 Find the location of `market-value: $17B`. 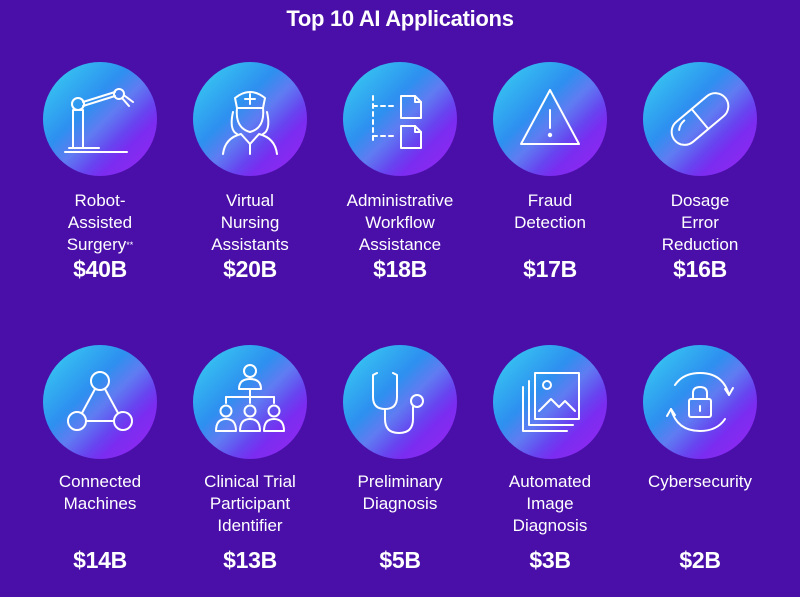

market-value: $17B is located at coordinates (550, 269).